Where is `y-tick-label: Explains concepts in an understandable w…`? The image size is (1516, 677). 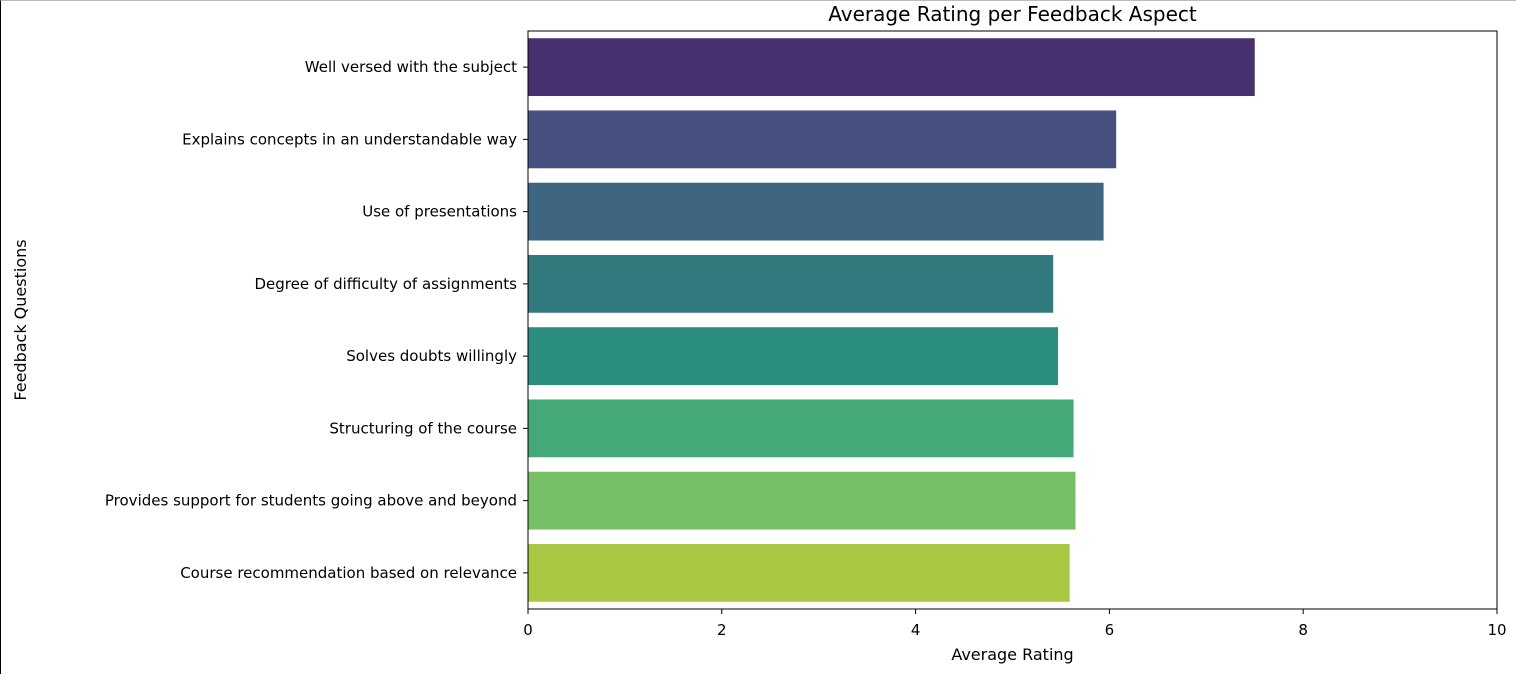
y-tick-label: Explains concepts in an understandable w… is located at coordinates (349, 139).